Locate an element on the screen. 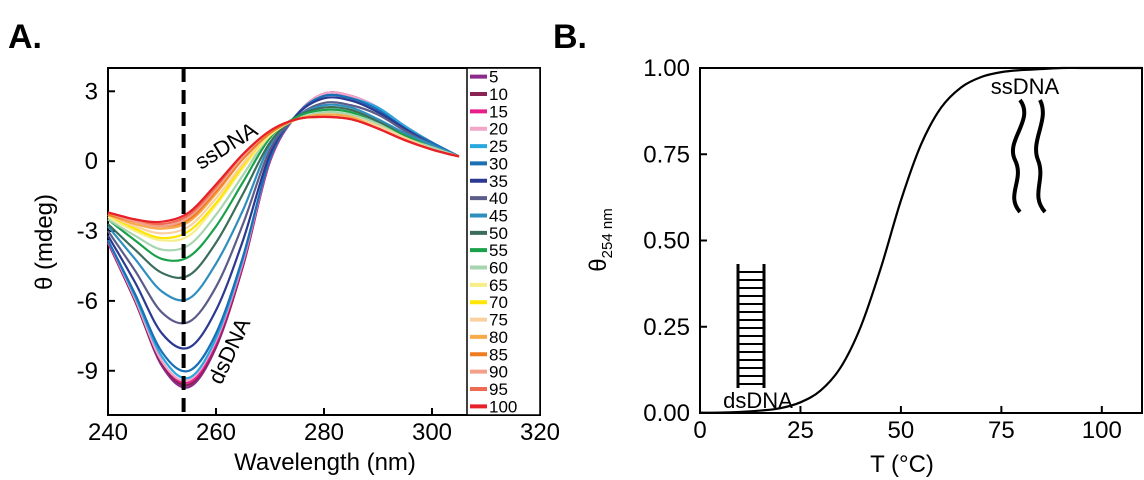  legend-label: 15 is located at coordinates (498, 111).